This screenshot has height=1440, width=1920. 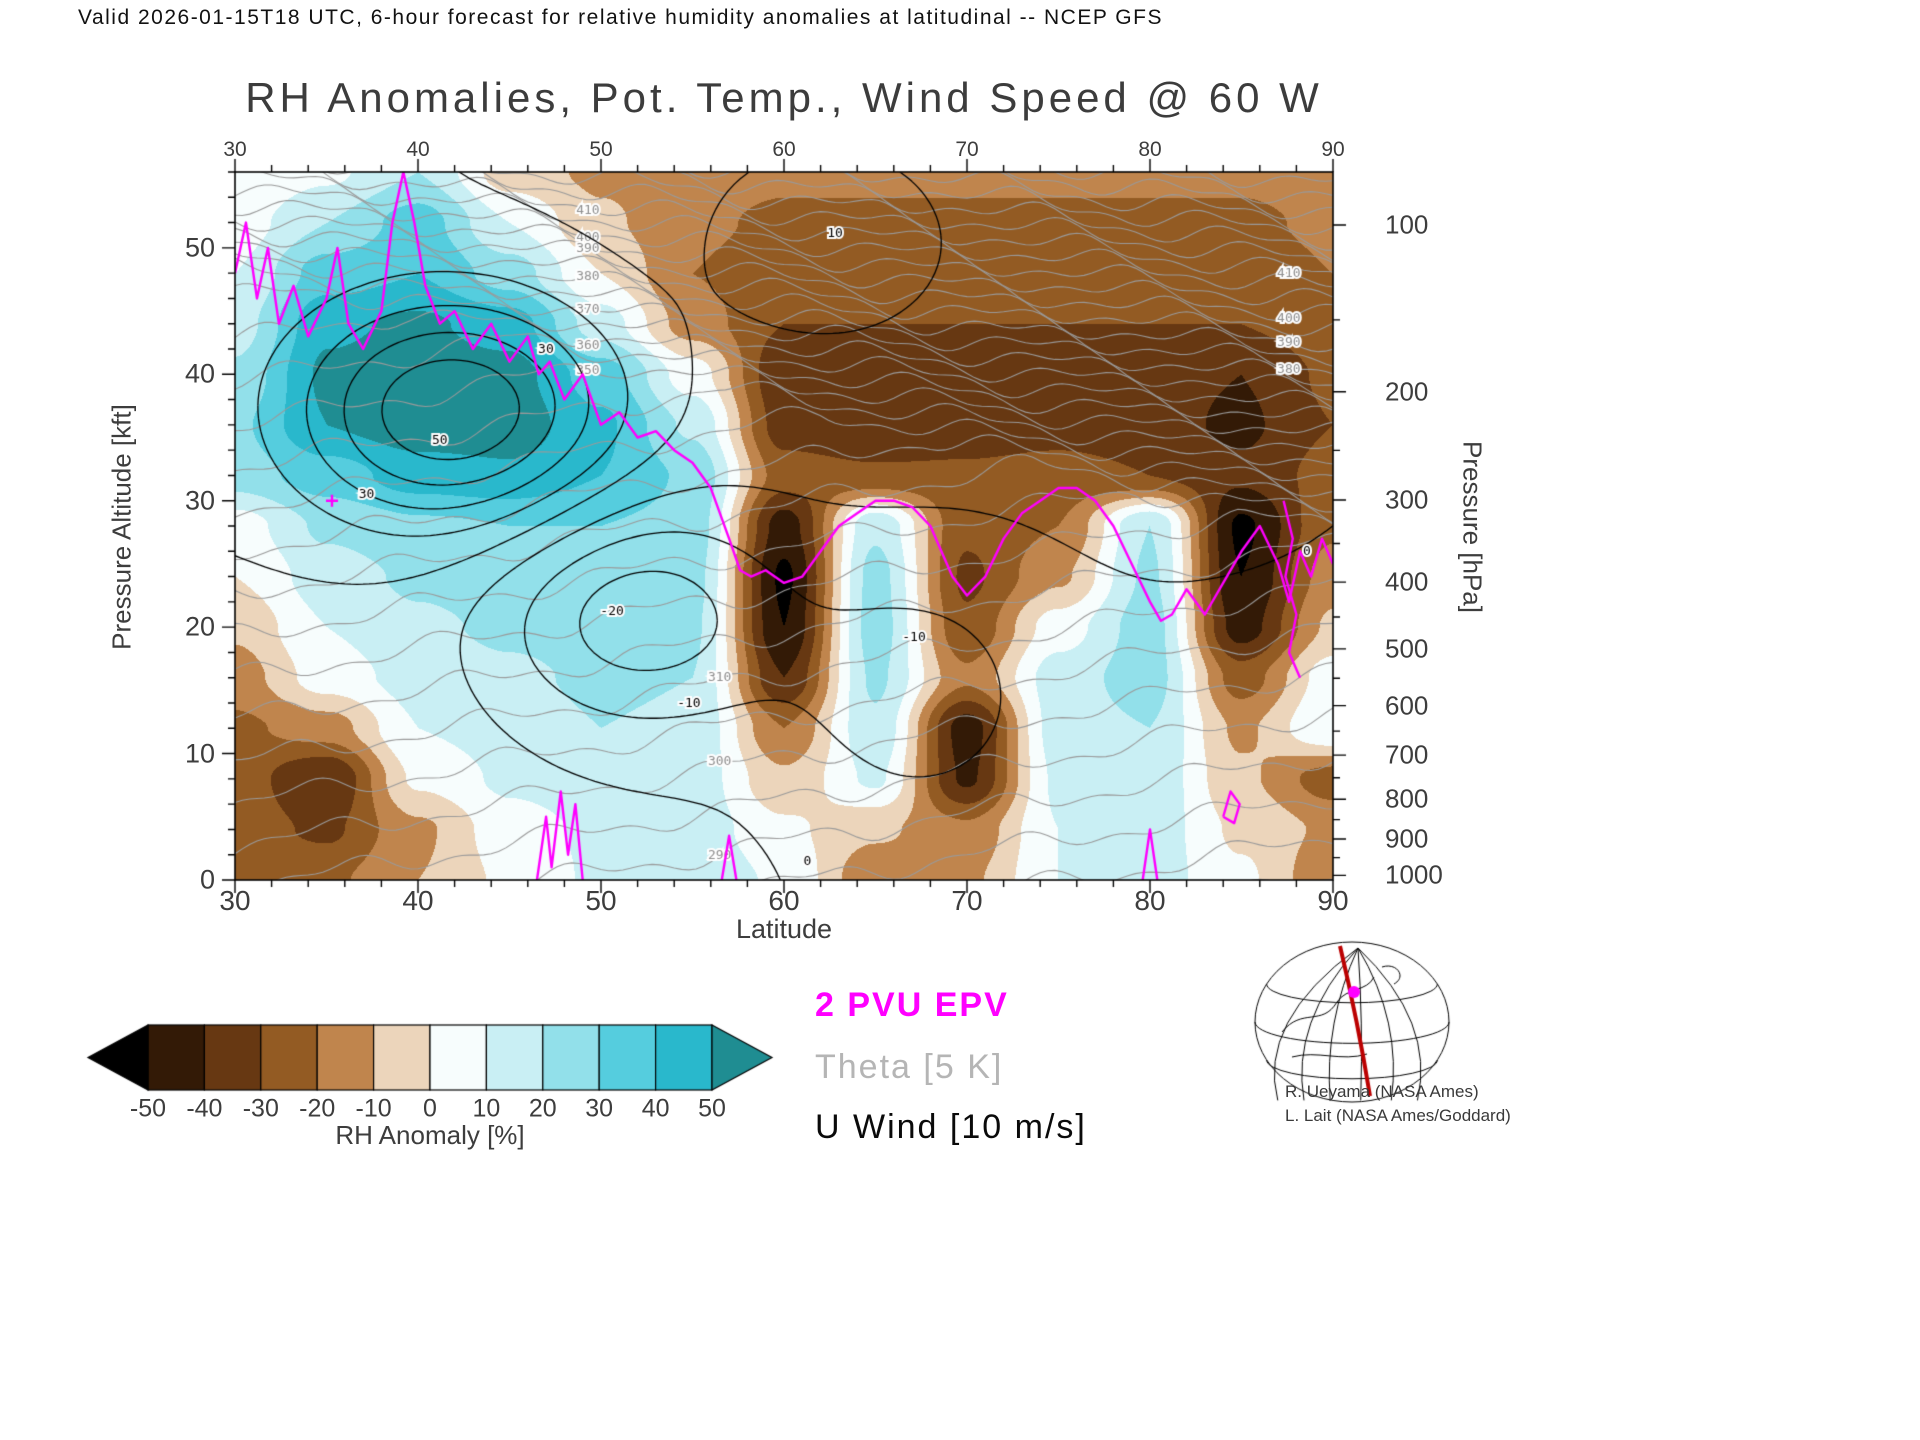 I want to click on y-tick-label-kft: 10, so click(x=199, y=753).